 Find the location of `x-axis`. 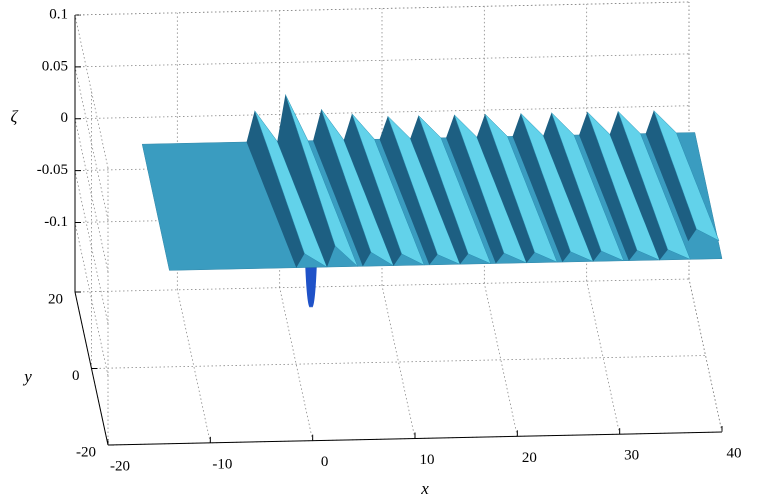

x-axis is located at coordinates (415, 438).